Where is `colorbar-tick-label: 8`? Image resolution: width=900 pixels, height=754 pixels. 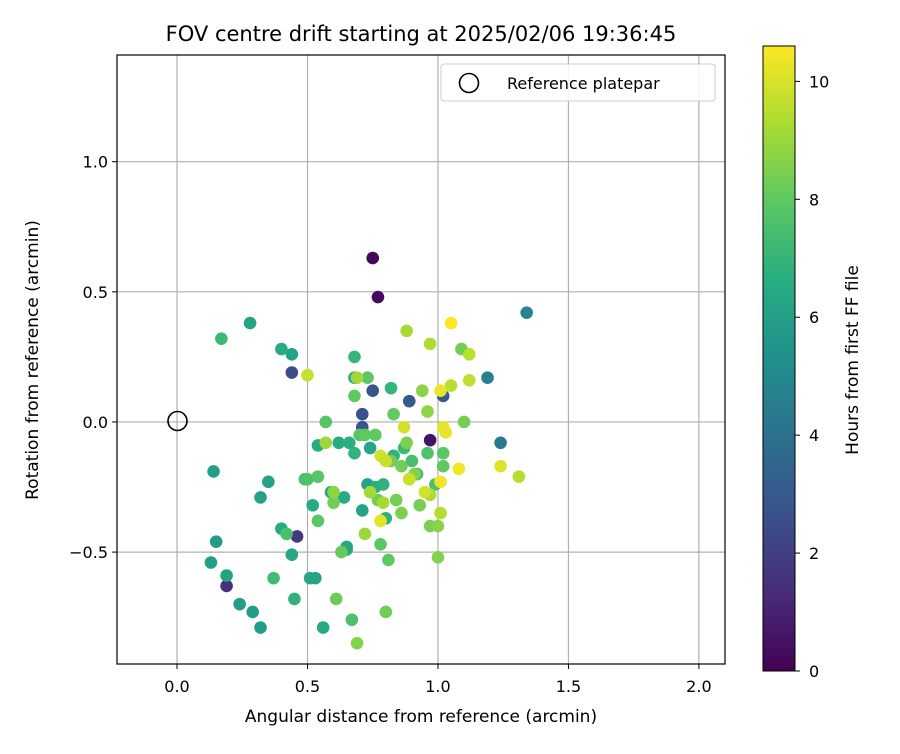
colorbar-tick-label: 8 is located at coordinates (814, 199).